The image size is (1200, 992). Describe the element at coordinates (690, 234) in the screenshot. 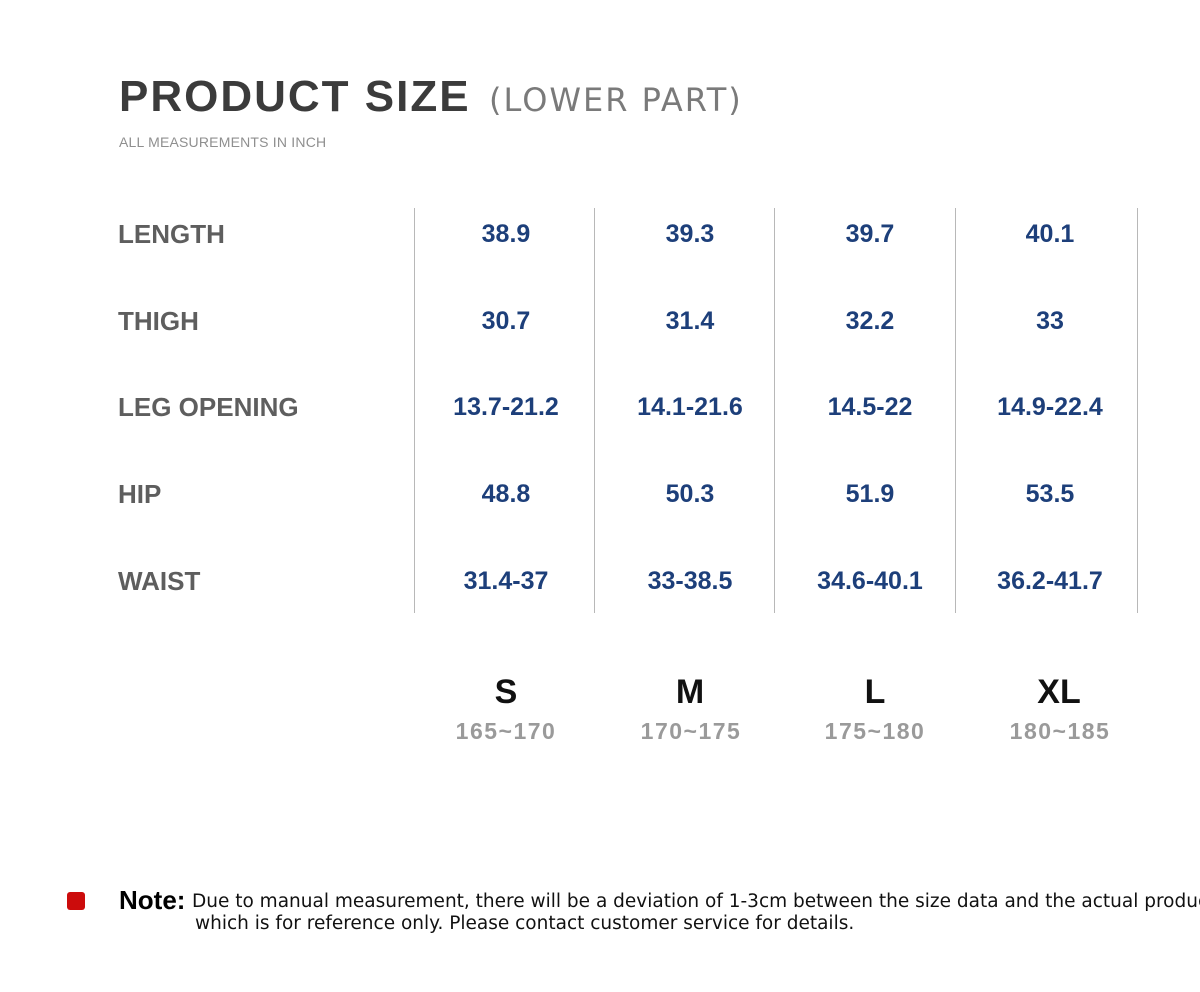

I see `table-cell: 39.3` at that location.